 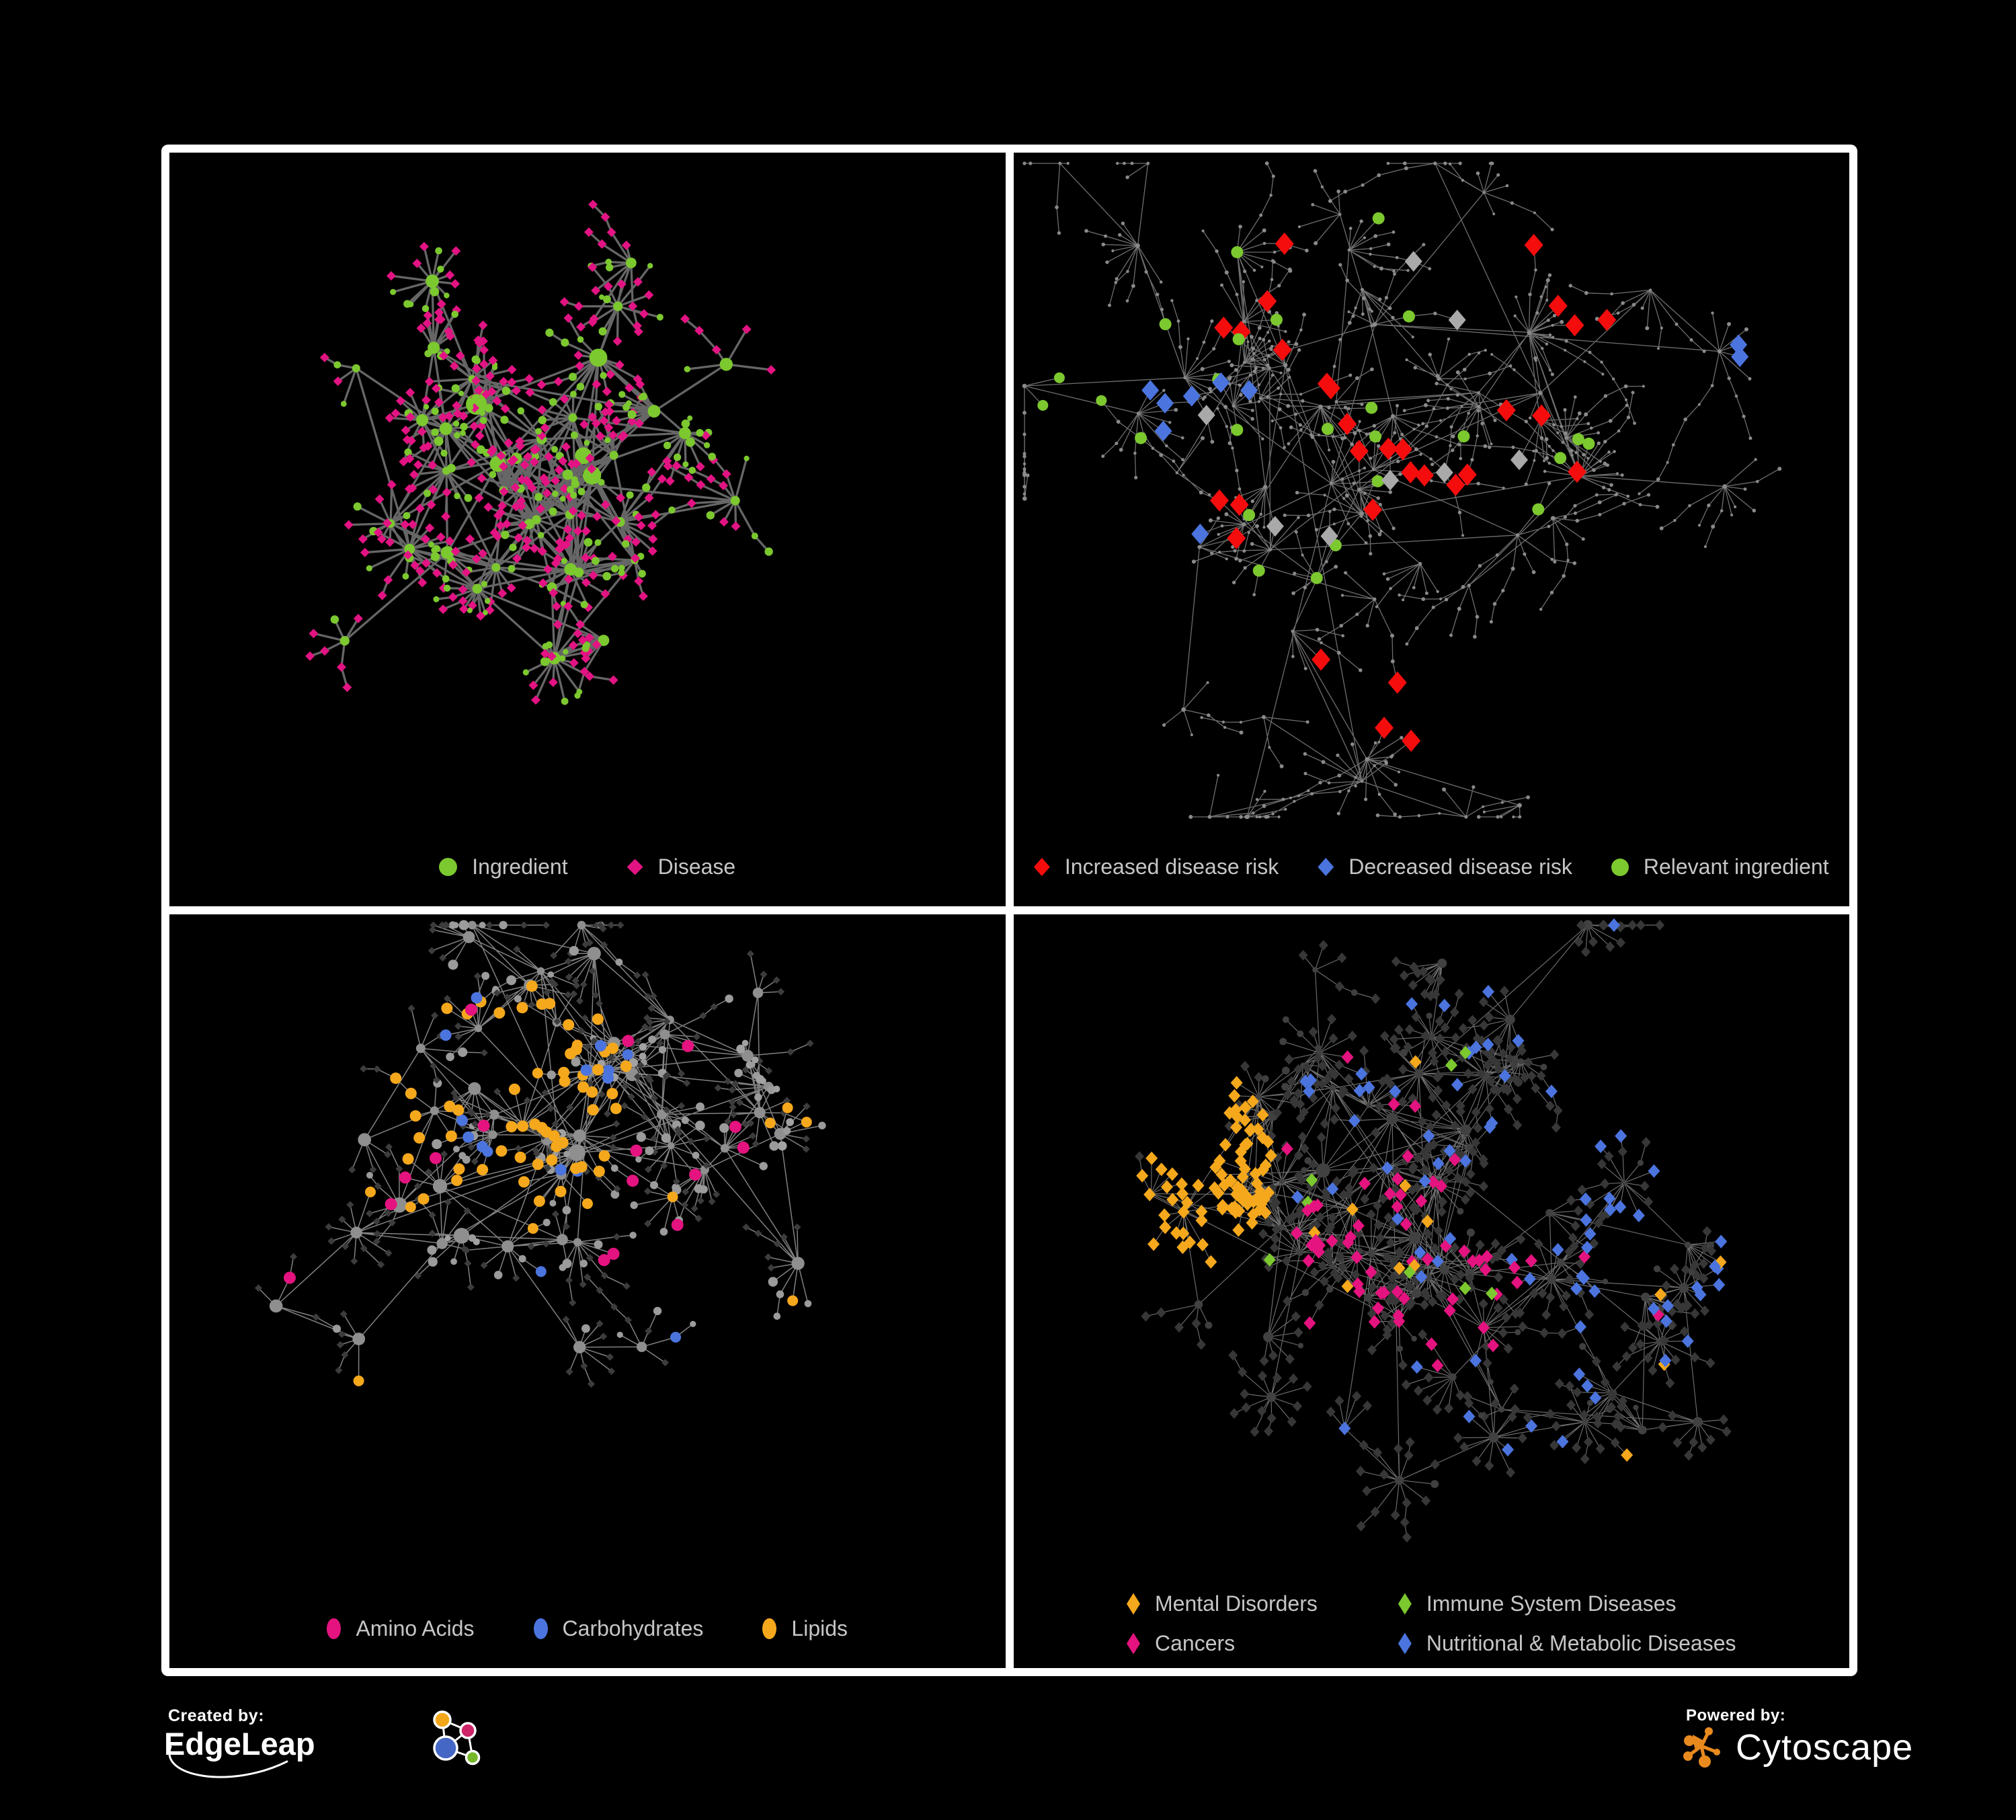 What do you see at coordinates (1460, 867) in the screenshot?
I see `legend-label: Decreased disease risk` at bounding box center [1460, 867].